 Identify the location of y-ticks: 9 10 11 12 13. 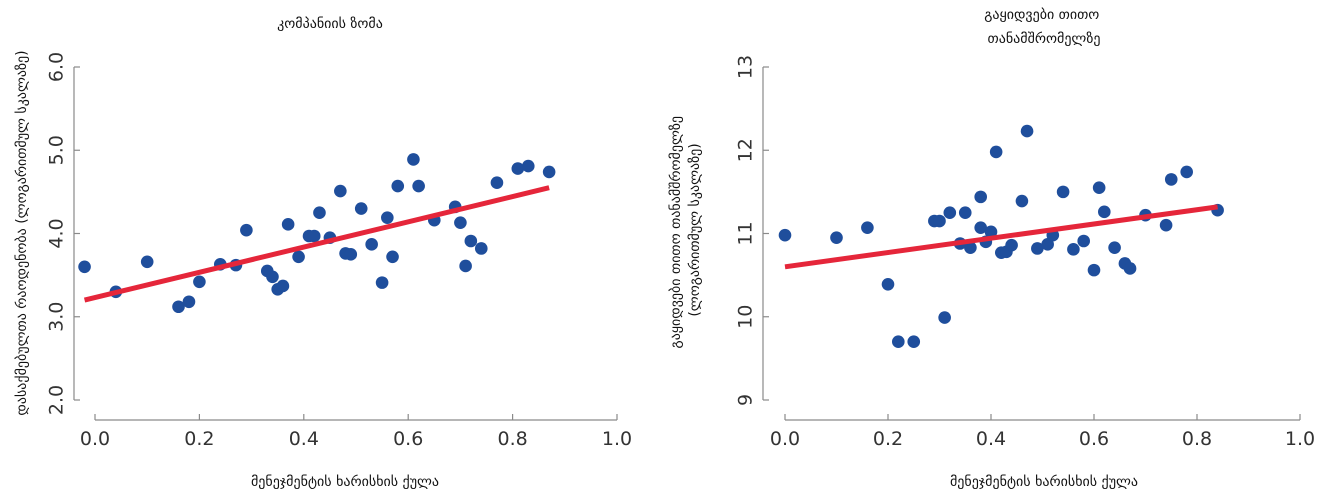
(752, 230).